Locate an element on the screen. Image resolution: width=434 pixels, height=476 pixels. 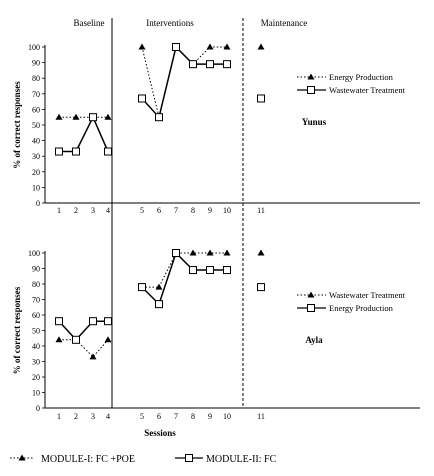
participant-name: Yunus is located at coordinates (314, 122).